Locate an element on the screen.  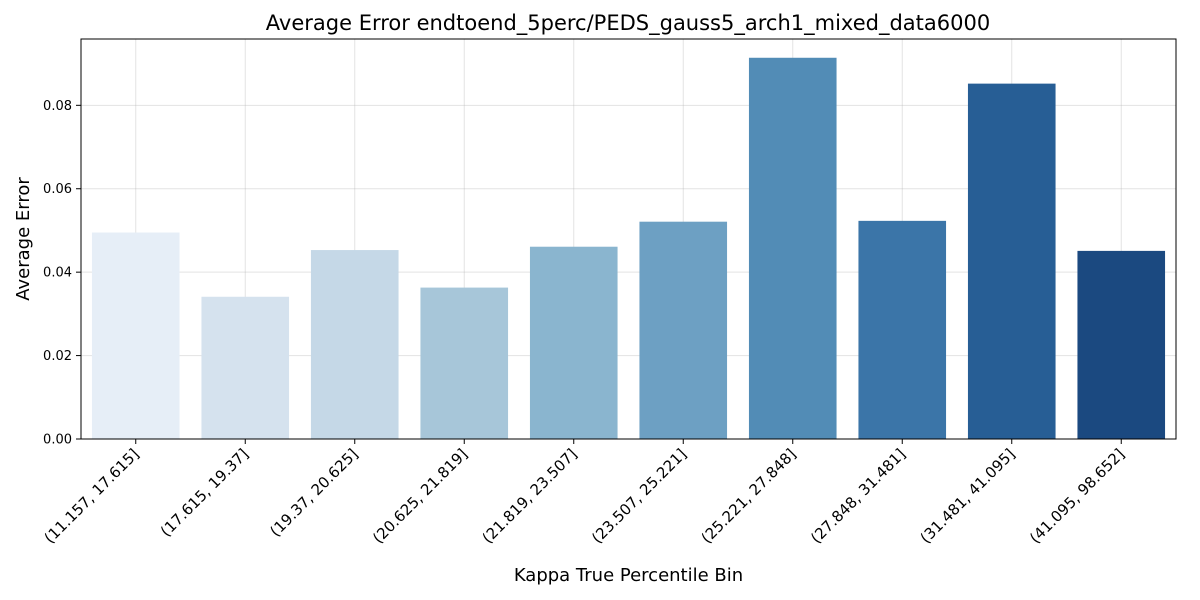
x-tick-label: (41.095, 98.652] is located at coordinates (1077, 496).